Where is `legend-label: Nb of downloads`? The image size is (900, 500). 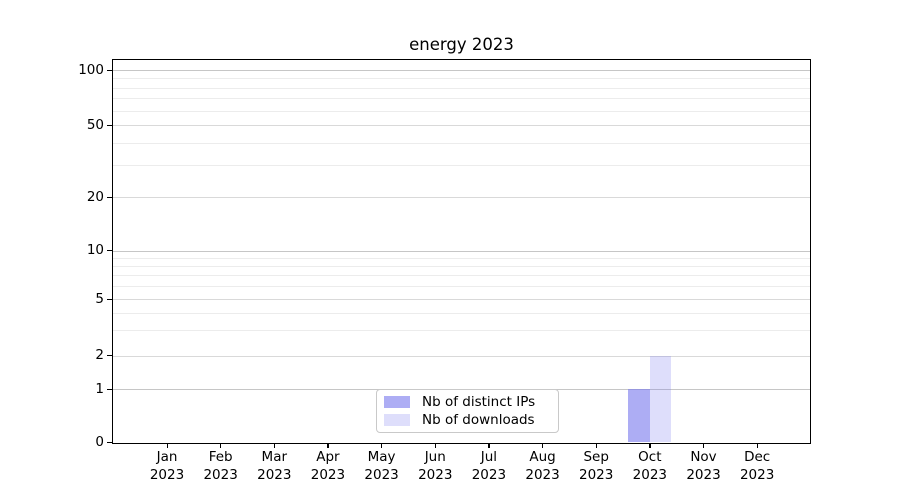 legend-label: Nb of downloads is located at coordinates (478, 419).